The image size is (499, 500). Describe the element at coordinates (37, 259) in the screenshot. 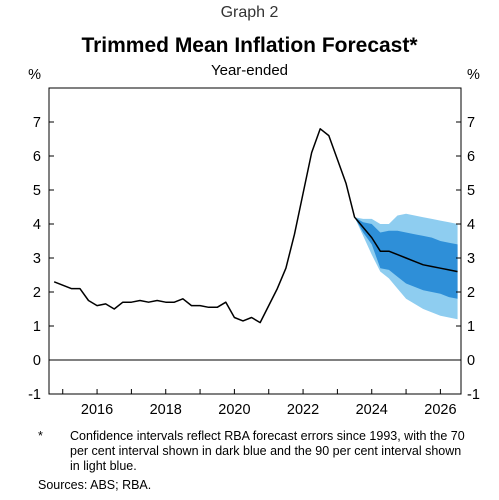

I see `y-tick-label-left: 3` at that location.